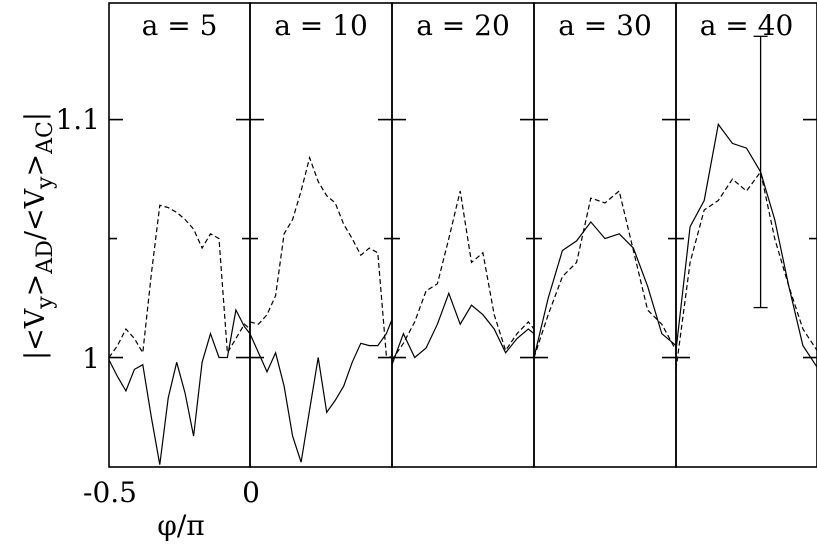 This screenshot has width=817, height=550. Describe the element at coordinates (251, 492) in the screenshot. I see `x-tick-label: 0` at that location.